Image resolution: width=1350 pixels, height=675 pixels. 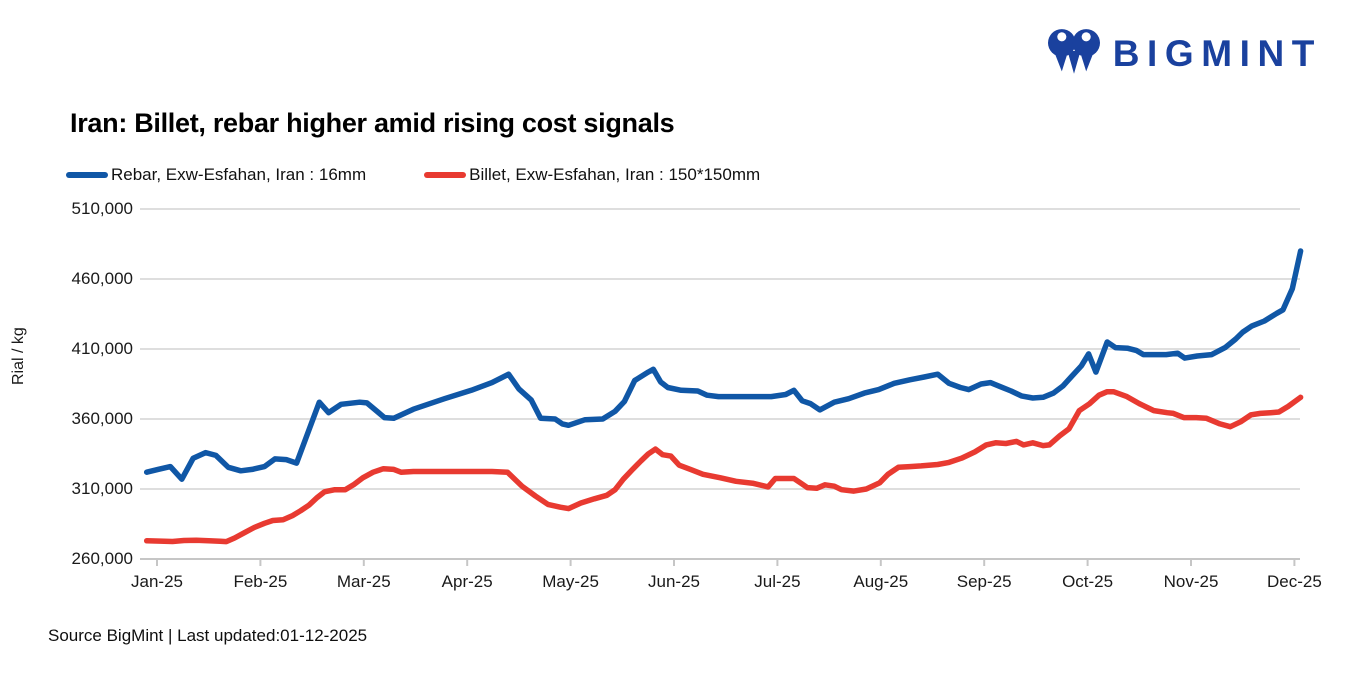 I want to click on x-tick-label: Jun-25, so click(x=674, y=581).